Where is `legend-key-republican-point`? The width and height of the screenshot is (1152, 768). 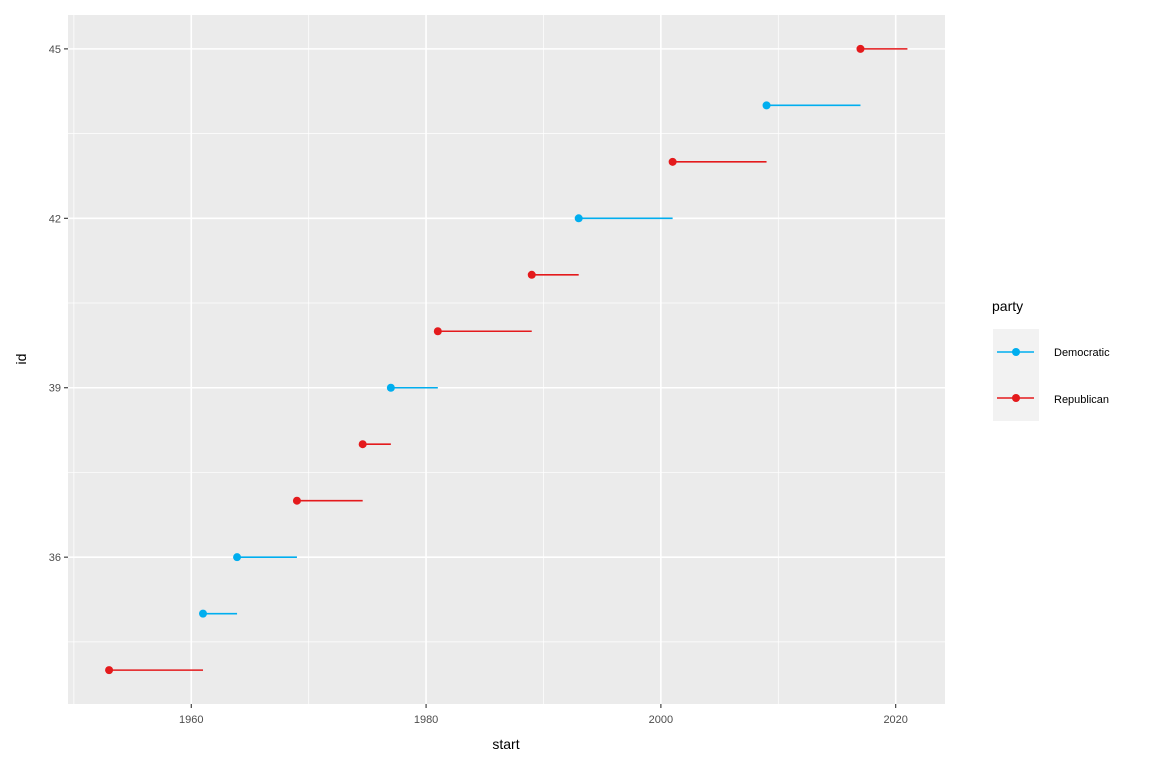
legend-key-republican-point is located at coordinates (1016, 398).